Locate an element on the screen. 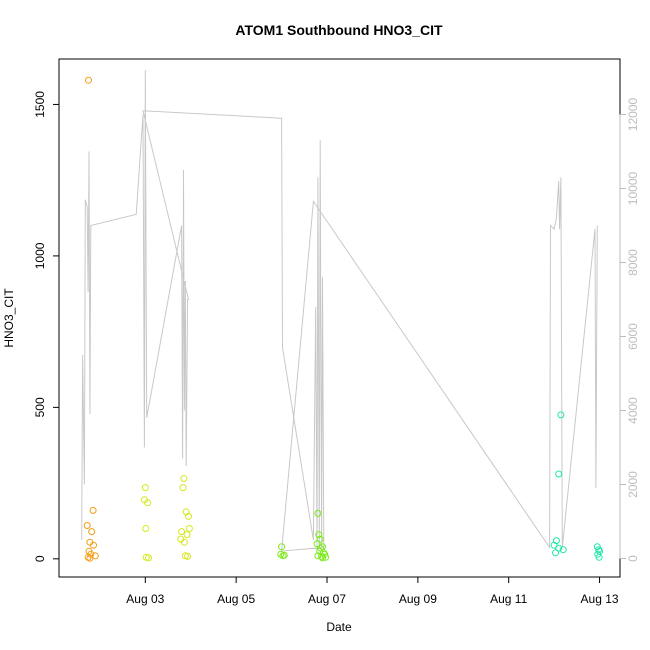  y2-axis: 0 2000 4000 6000 8000 10000 12000 is located at coordinates (629, 329).